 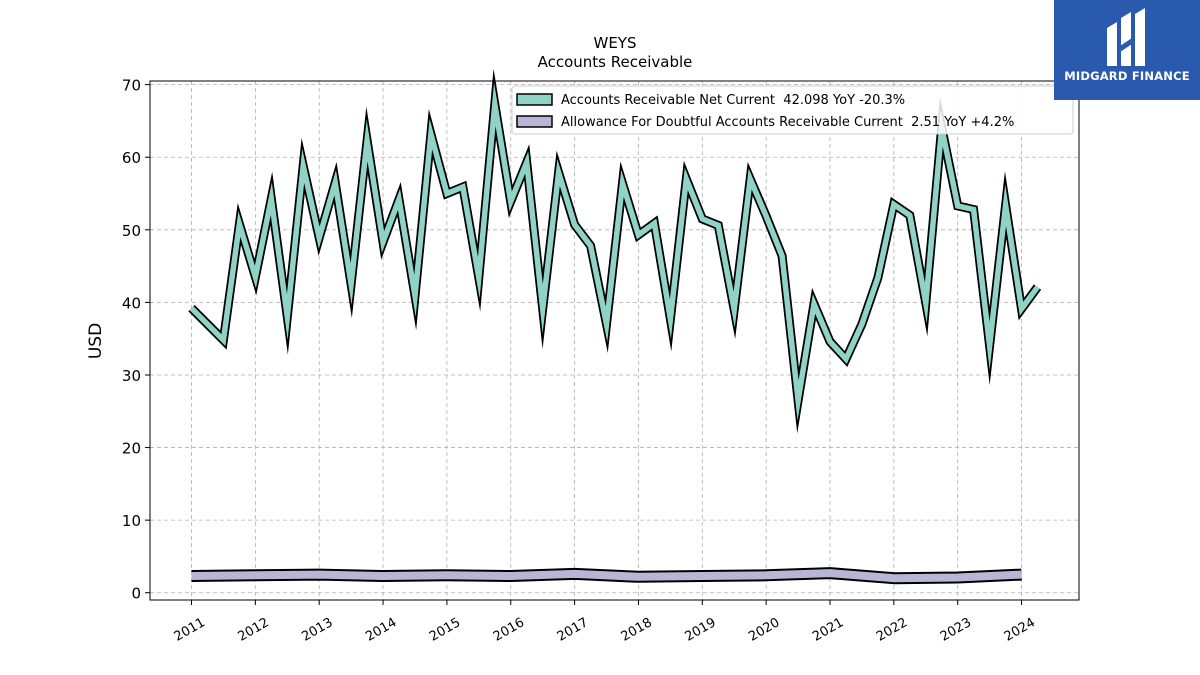 What do you see at coordinates (131, 158) in the screenshot?
I see `y-tick-label: 60` at bounding box center [131, 158].